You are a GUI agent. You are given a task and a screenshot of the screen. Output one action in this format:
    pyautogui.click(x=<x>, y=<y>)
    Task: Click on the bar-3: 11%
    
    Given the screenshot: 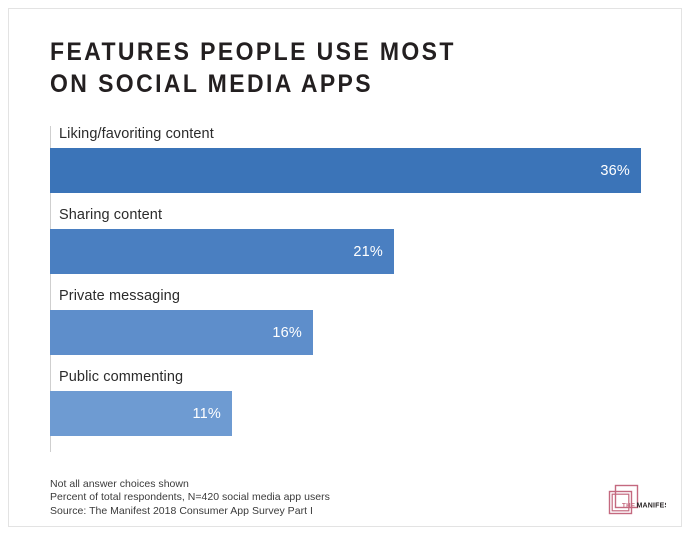 What is the action you would take?
    pyautogui.click(x=141, y=413)
    